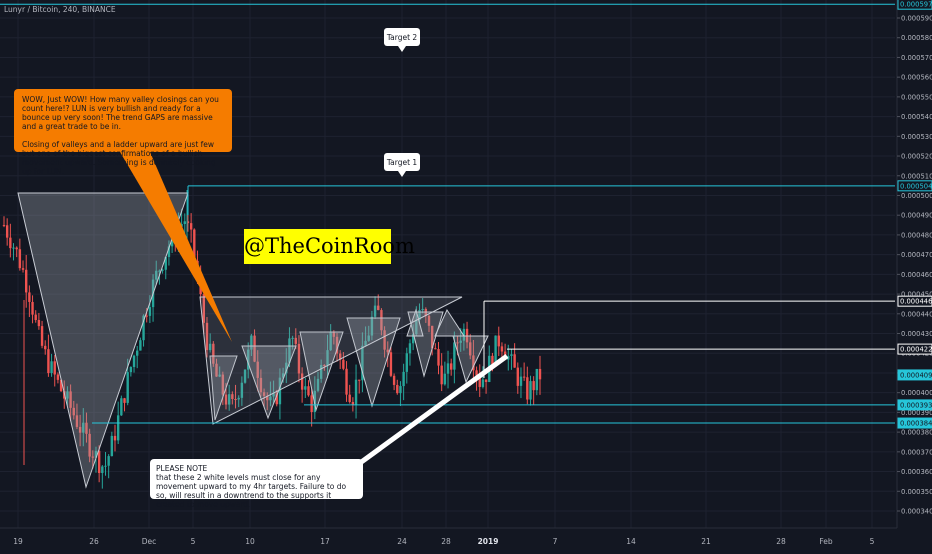 Image resolution: width=932 pixels, height=554 pixels. Describe the element at coordinates (555, 541) in the screenshot. I see `x-tick-label: 7` at that location.